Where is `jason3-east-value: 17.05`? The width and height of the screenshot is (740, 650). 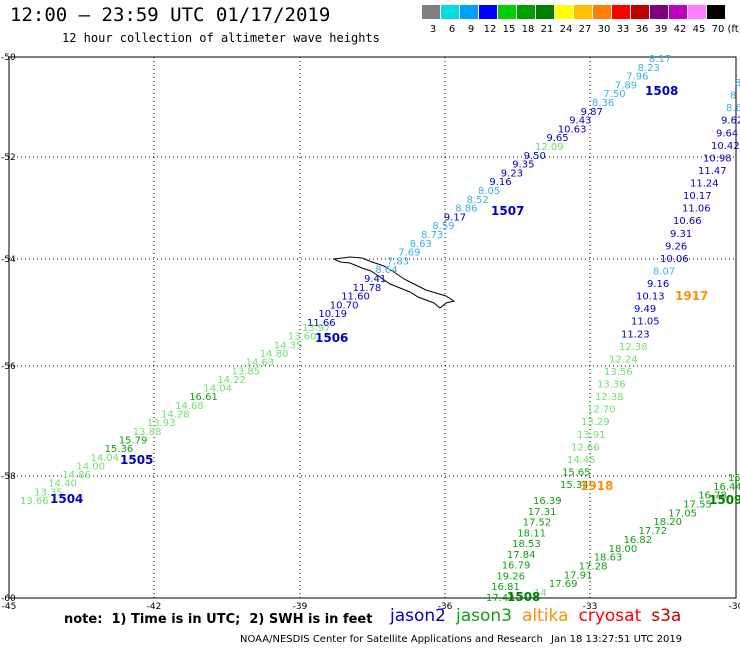 jason3-east-value: 17.05 is located at coordinates (682, 513).